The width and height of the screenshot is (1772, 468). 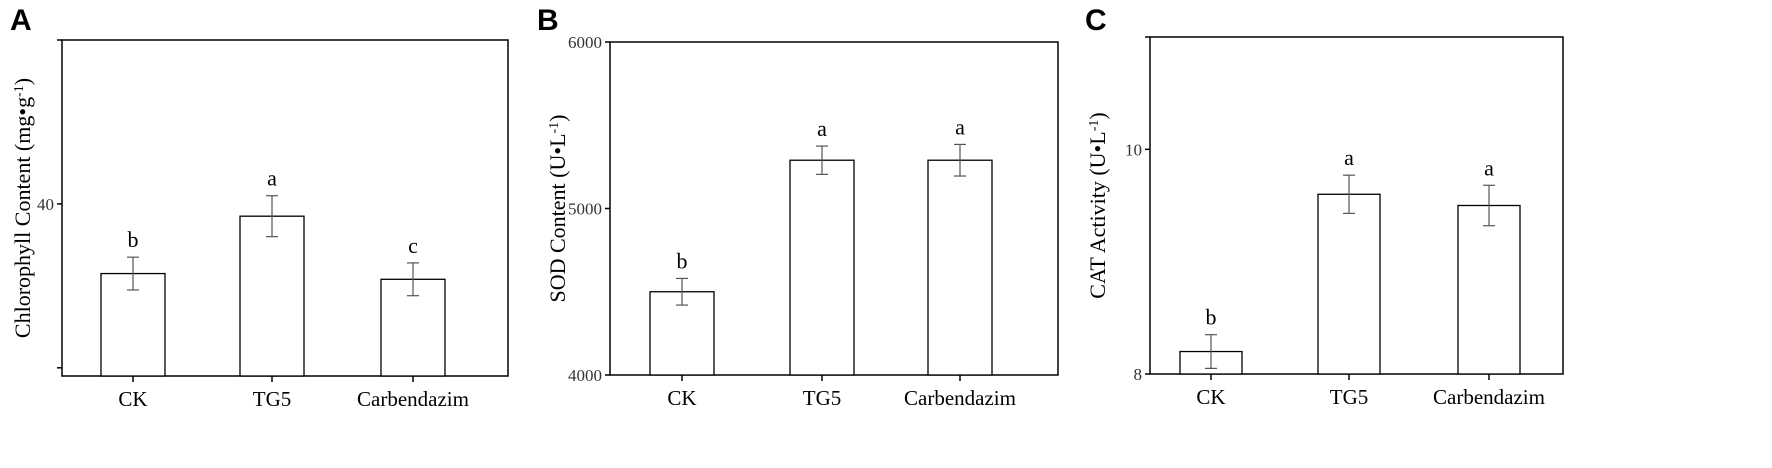 What do you see at coordinates (45, 204) in the screenshot?
I see `y-tick-label: 40` at bounding box center [45, 204].